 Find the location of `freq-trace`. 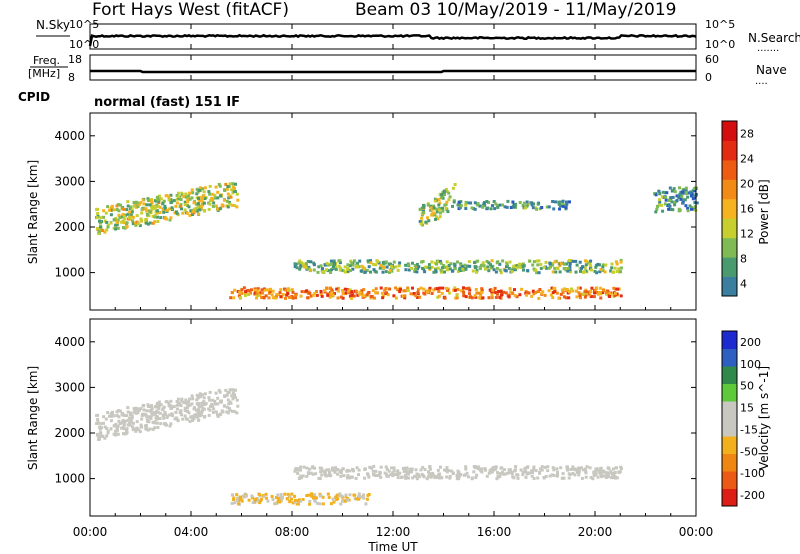

freq-trace is located at coordinates (393, 71).